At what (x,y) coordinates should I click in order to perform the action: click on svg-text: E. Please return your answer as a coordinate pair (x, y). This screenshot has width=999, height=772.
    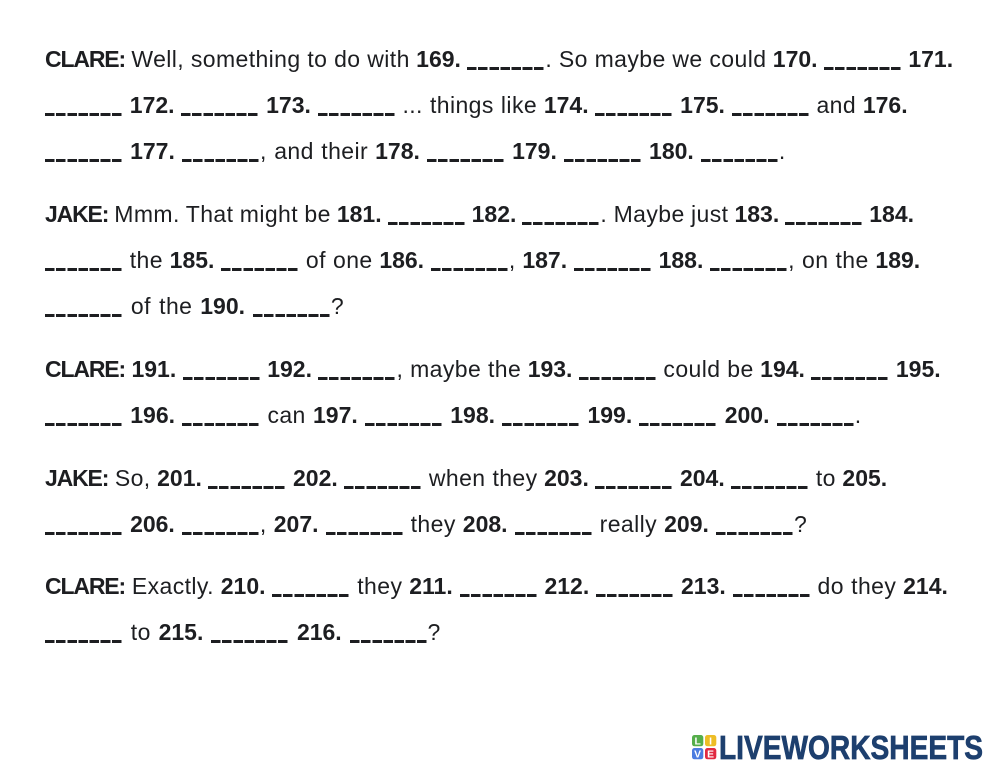
    Looking at the image, I should click on (710, 755).